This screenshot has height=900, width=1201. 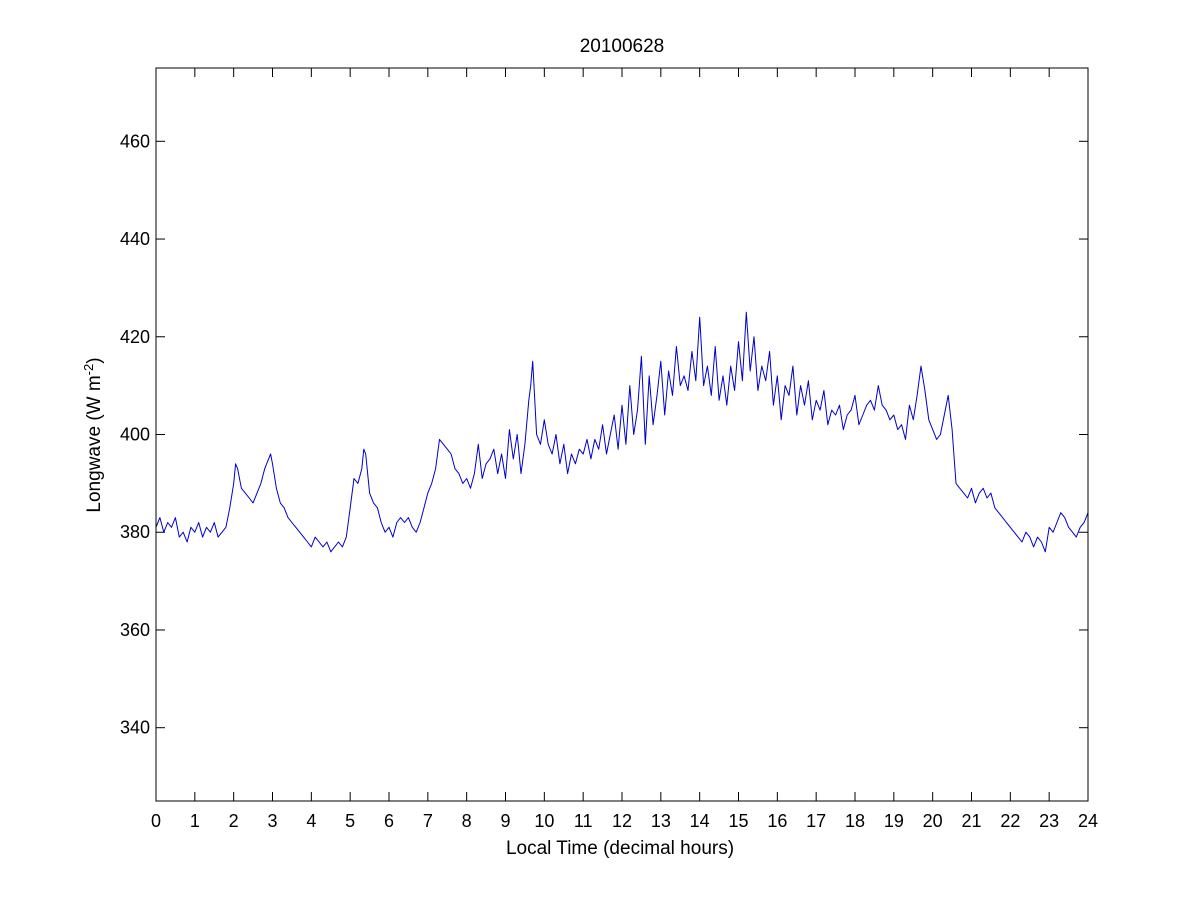 What do you see at coordinates (428, 821) in the screenshot?
I see `x-tick-label: 7` at bounding box center [428, 821].